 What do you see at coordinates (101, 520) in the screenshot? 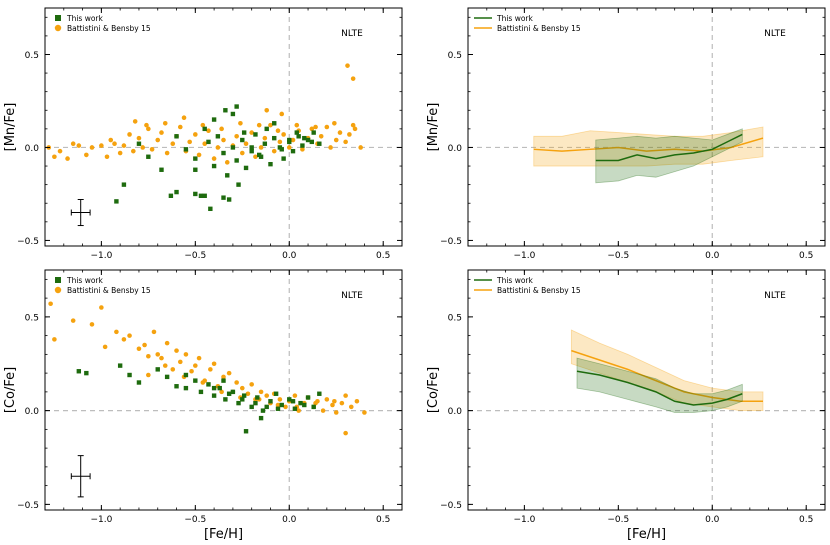
I see `x-tick-label: −1.0` at bounding box center [101, 520].